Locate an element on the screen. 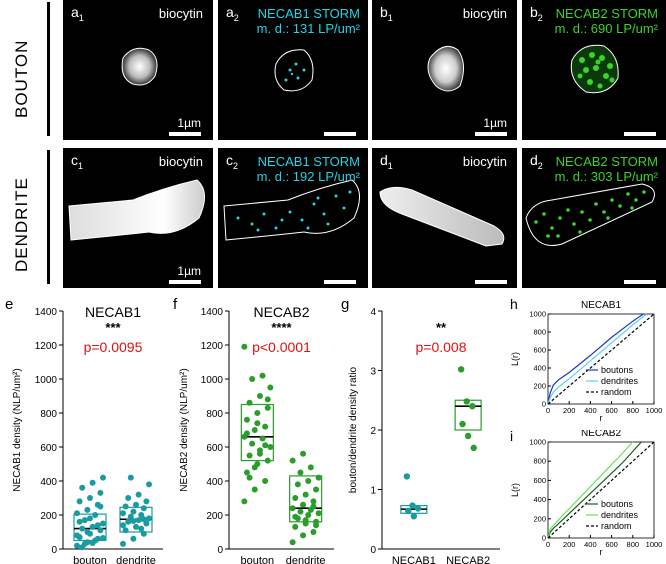 Image resolution: width=666 pixels, height=564 pixels. row-label-dendrite: DENDRITE is located at coordinates (21, 224).